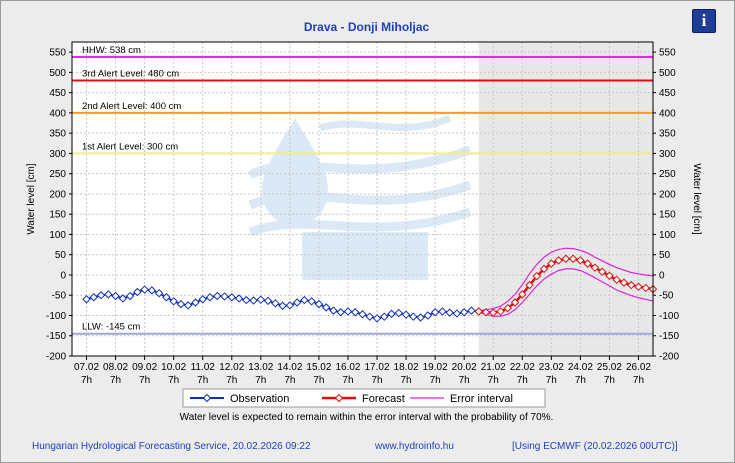 The width and height of the screenshot is (735, 463). What do you see at coordinates (522, 367) in the screenshot?
I see `x-tick-date: 22.02` at bounding box center [522, 367].